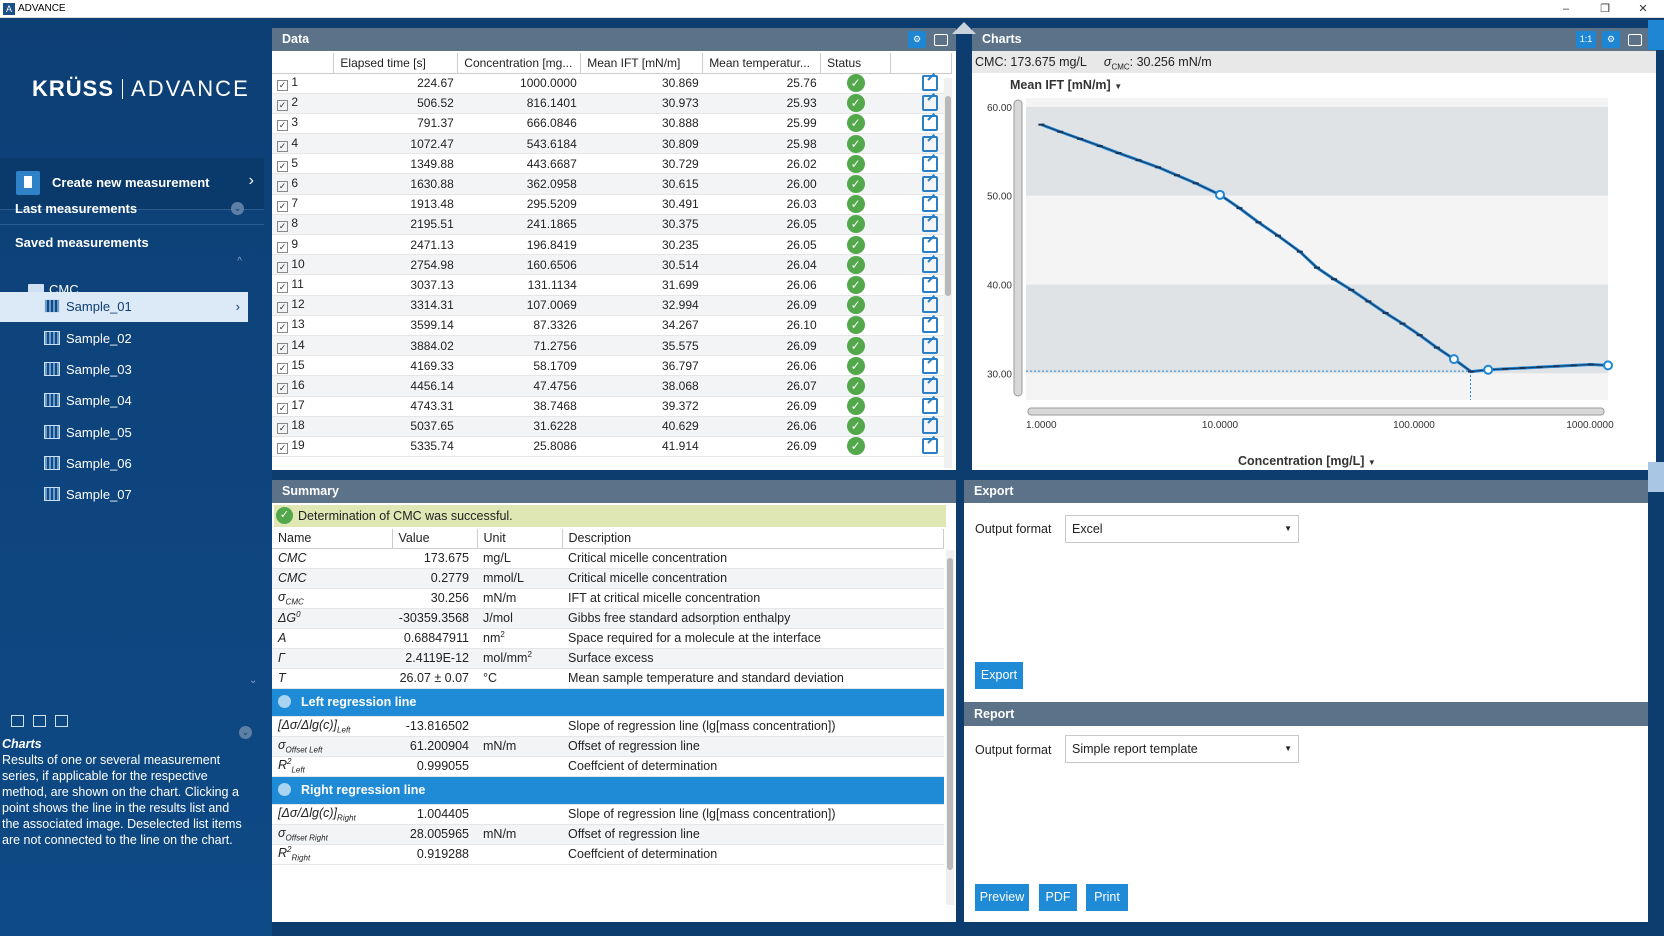  What do you see at coordinates (1307, 461) in the screenshot?
I see `x-axis-selector: Concentration [mg/L] ▼` at bounding box center [1307, 461].